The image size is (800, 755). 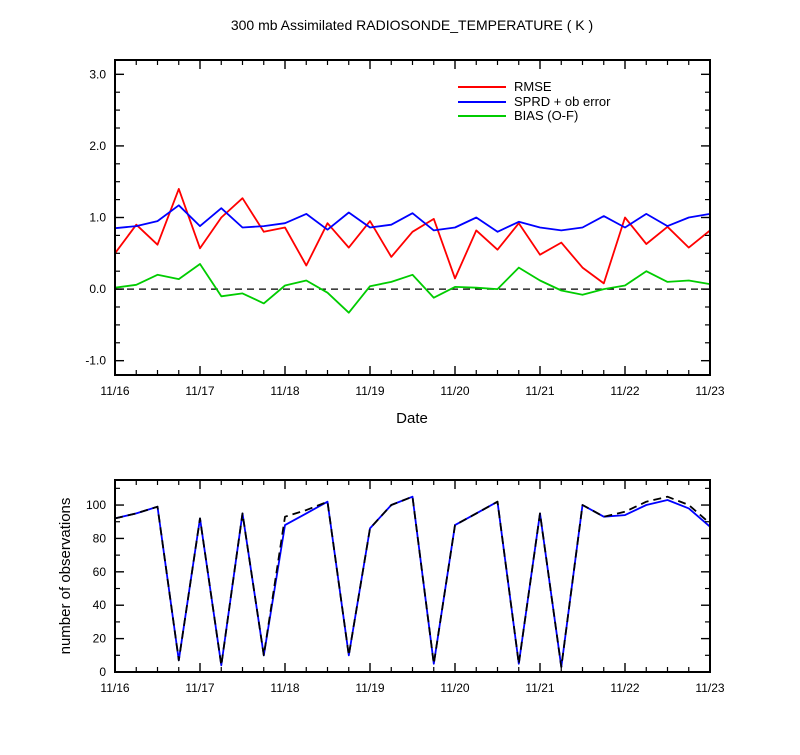 What do you see at coordinates (100, 538) in the screenshot?
I see `y-tick-label: 80` at bounding box center [100, 538].